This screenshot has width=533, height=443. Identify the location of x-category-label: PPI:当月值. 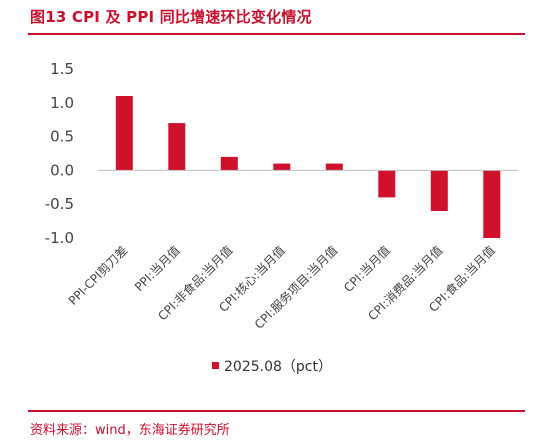
(157, 269).